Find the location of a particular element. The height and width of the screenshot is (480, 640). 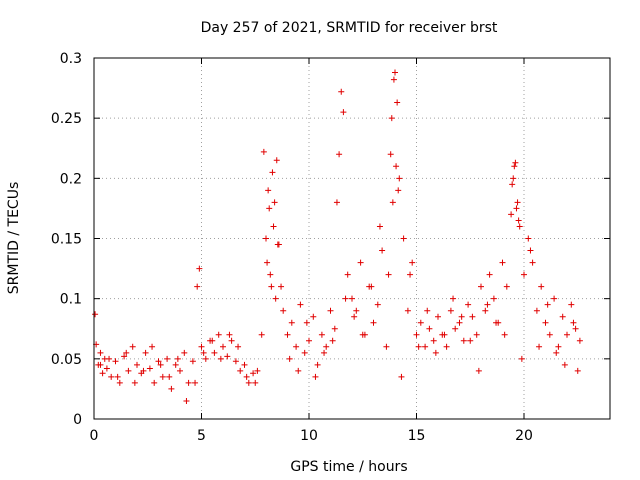

x-tick-label: 10 is located at coordinates (309, 436).